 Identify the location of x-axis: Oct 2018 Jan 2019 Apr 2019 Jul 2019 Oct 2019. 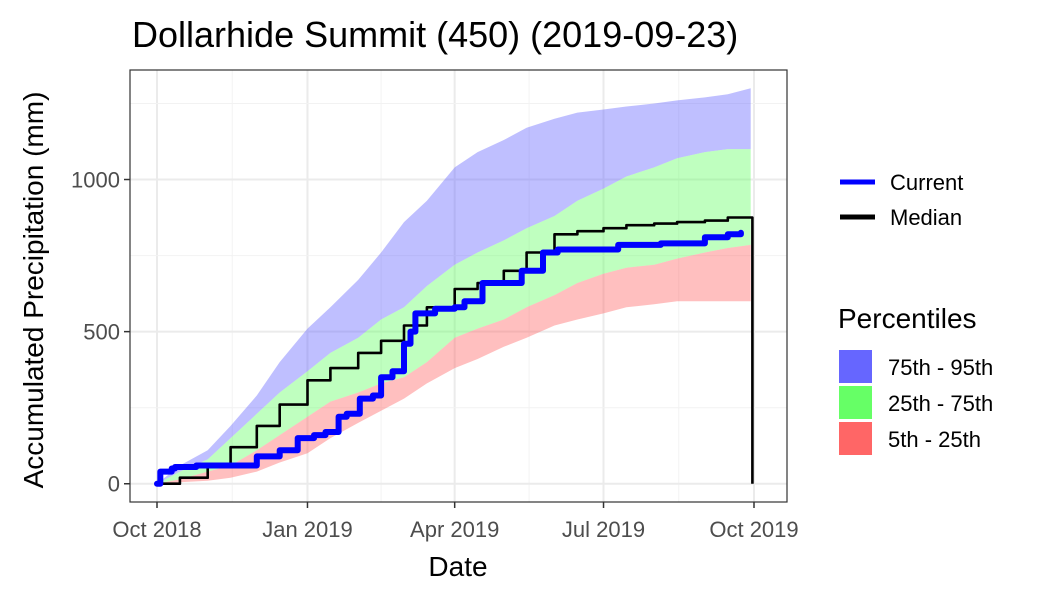
(455, 522).